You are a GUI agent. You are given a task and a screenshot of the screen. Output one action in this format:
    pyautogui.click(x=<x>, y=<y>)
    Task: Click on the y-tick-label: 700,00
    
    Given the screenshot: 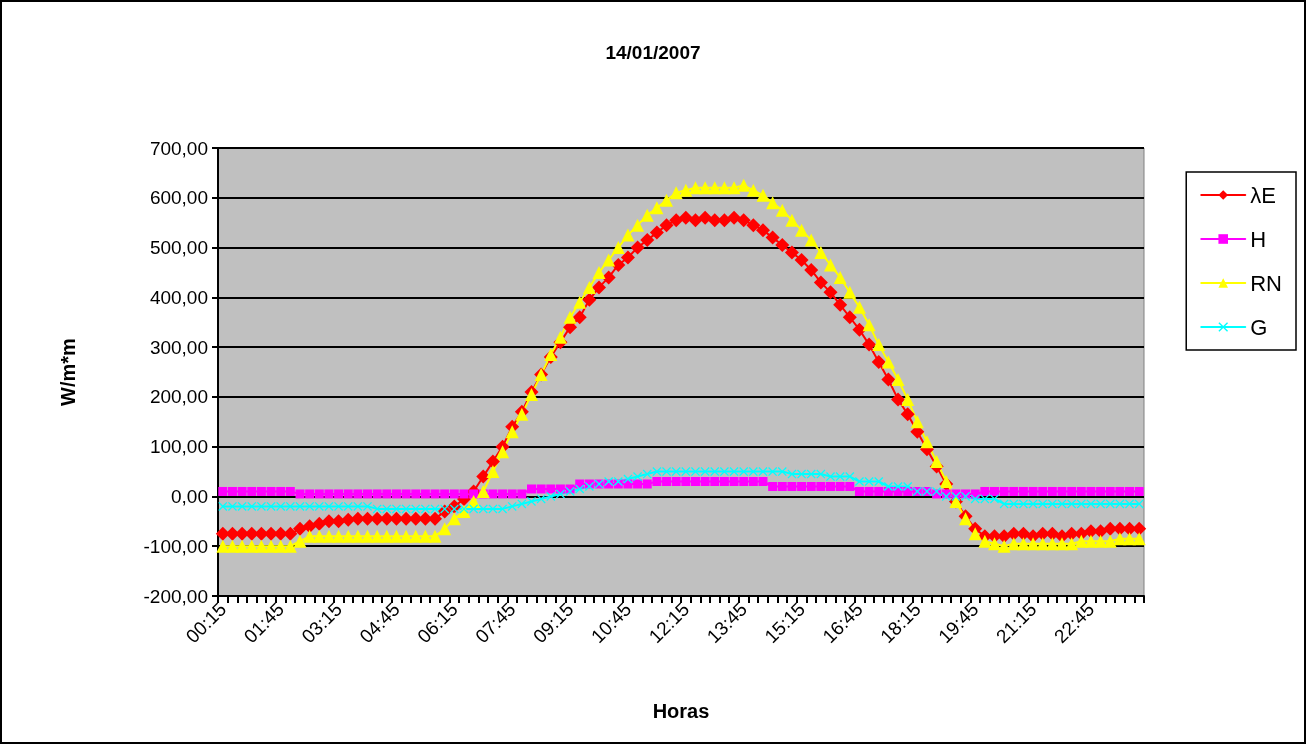 What is the action you would take?
    pyautogui.click(x=178, y=148)
    